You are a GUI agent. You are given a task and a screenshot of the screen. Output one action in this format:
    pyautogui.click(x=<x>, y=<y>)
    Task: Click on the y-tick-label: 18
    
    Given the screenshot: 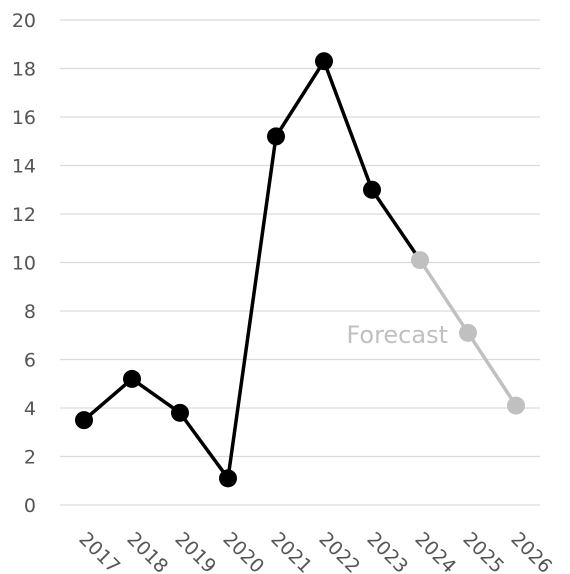 What is the action you would take?
    pyautogui.click(x=24, y=70)
    